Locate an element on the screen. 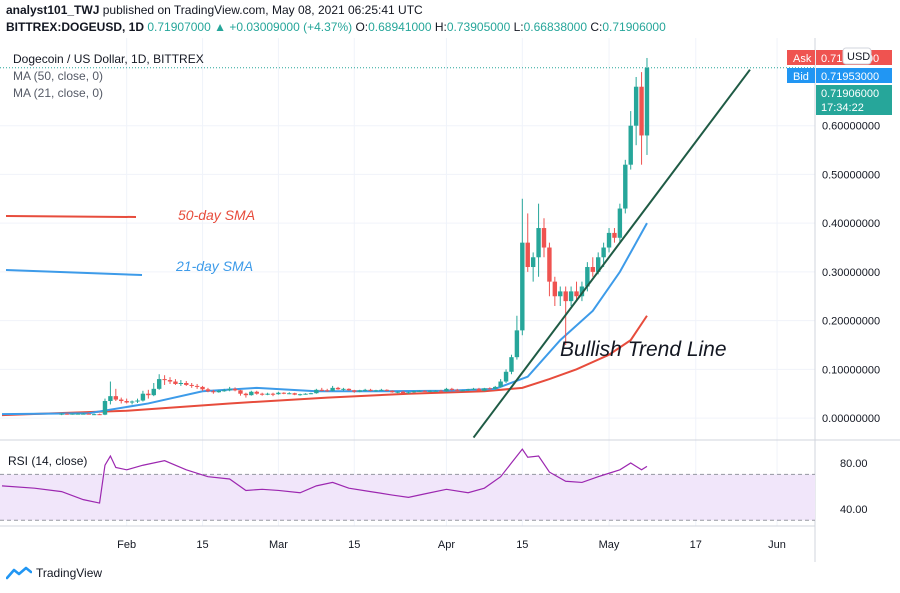 This screenshot has height=593, width=900. rsi-tick-label: 80.00 is located at coordinates (854, 464).